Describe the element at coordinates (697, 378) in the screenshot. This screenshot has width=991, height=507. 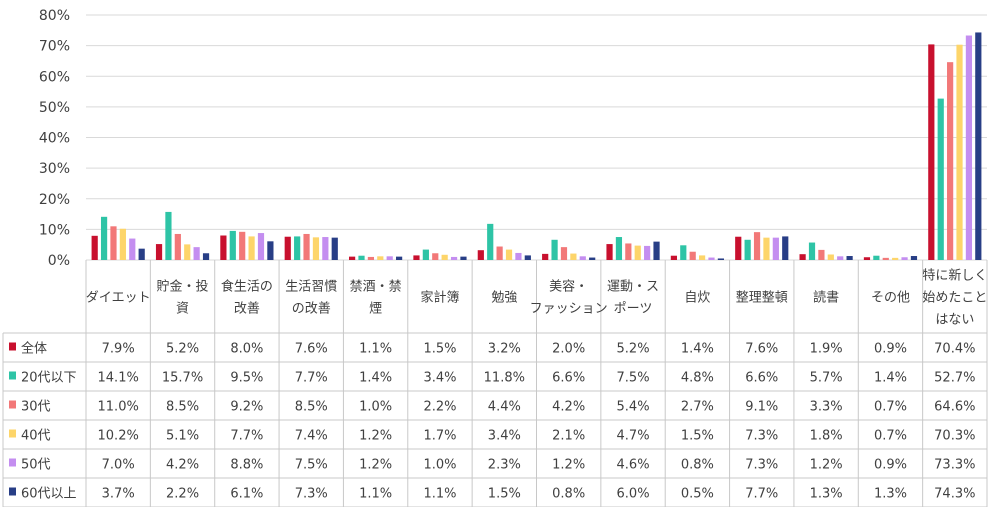
I see `value-label: 4.8%` at that location.